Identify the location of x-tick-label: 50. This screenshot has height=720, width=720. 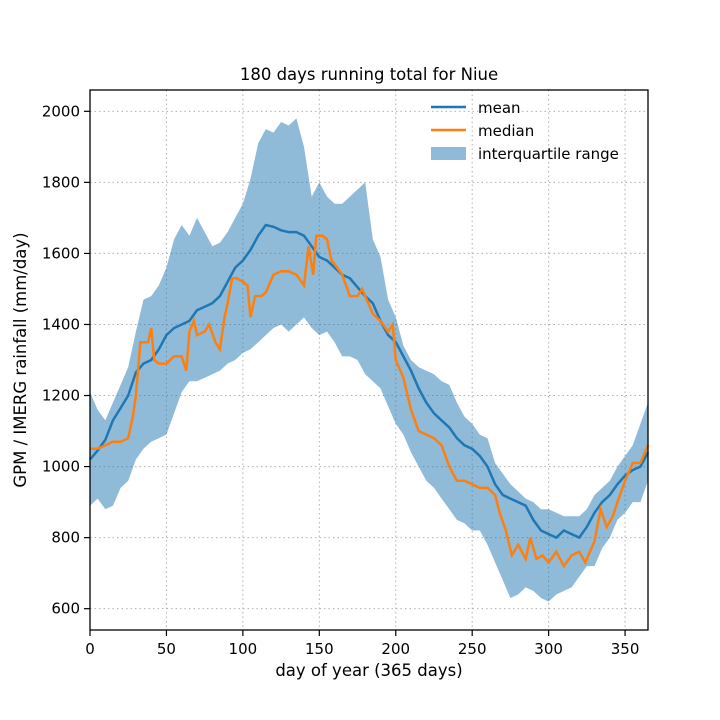
(166, 649).